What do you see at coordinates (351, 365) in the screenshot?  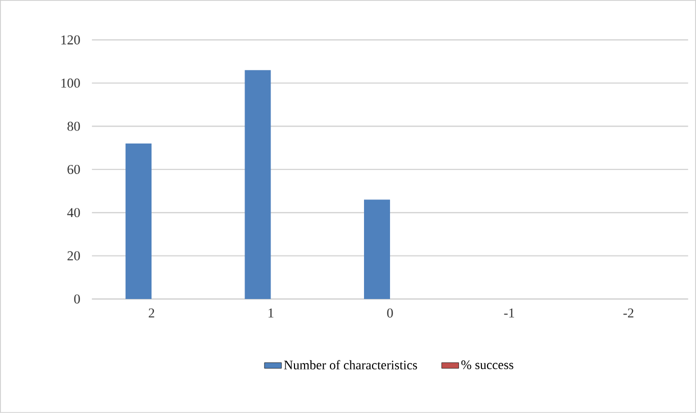 I see `legend-label: Number of characteristics` at bounding box center [351, 365].